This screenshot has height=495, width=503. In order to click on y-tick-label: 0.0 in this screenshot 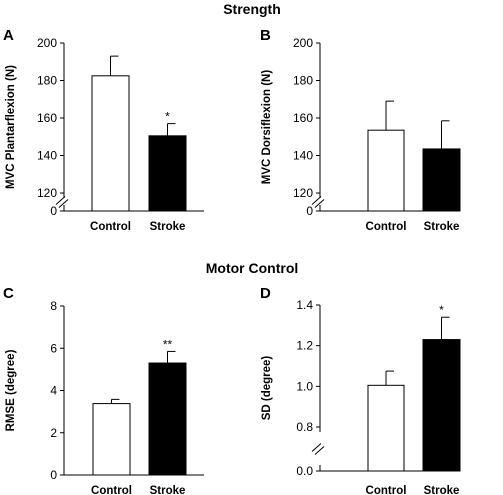, I will do `click(304, 471)`.